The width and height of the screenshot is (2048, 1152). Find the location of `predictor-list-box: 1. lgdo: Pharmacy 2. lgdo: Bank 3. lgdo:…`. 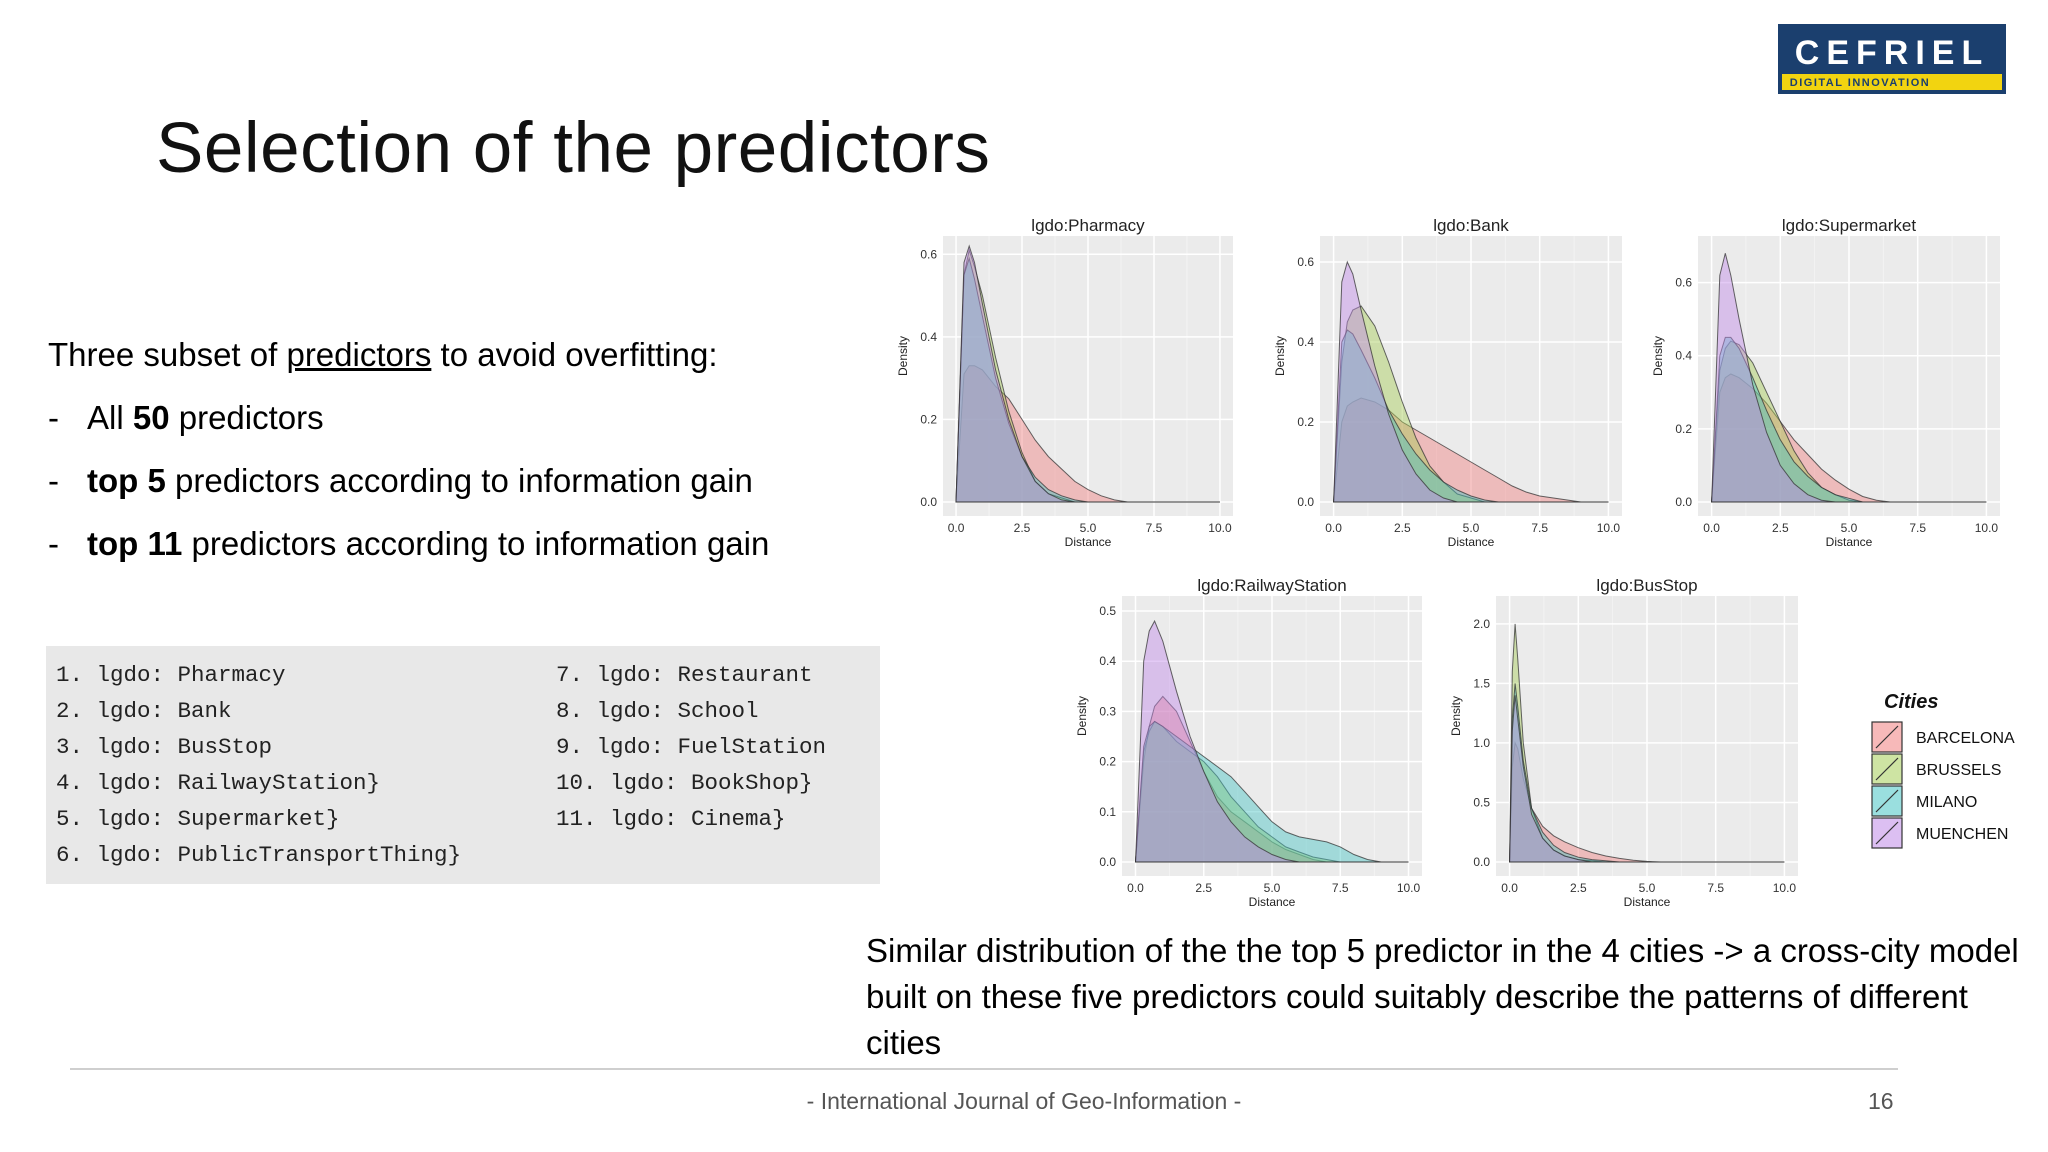

predictor-list-box: 1. lgdo: Pharmacy 2. lgdo: Bank 3. lgdo:… is located at coordinates (463, 765).